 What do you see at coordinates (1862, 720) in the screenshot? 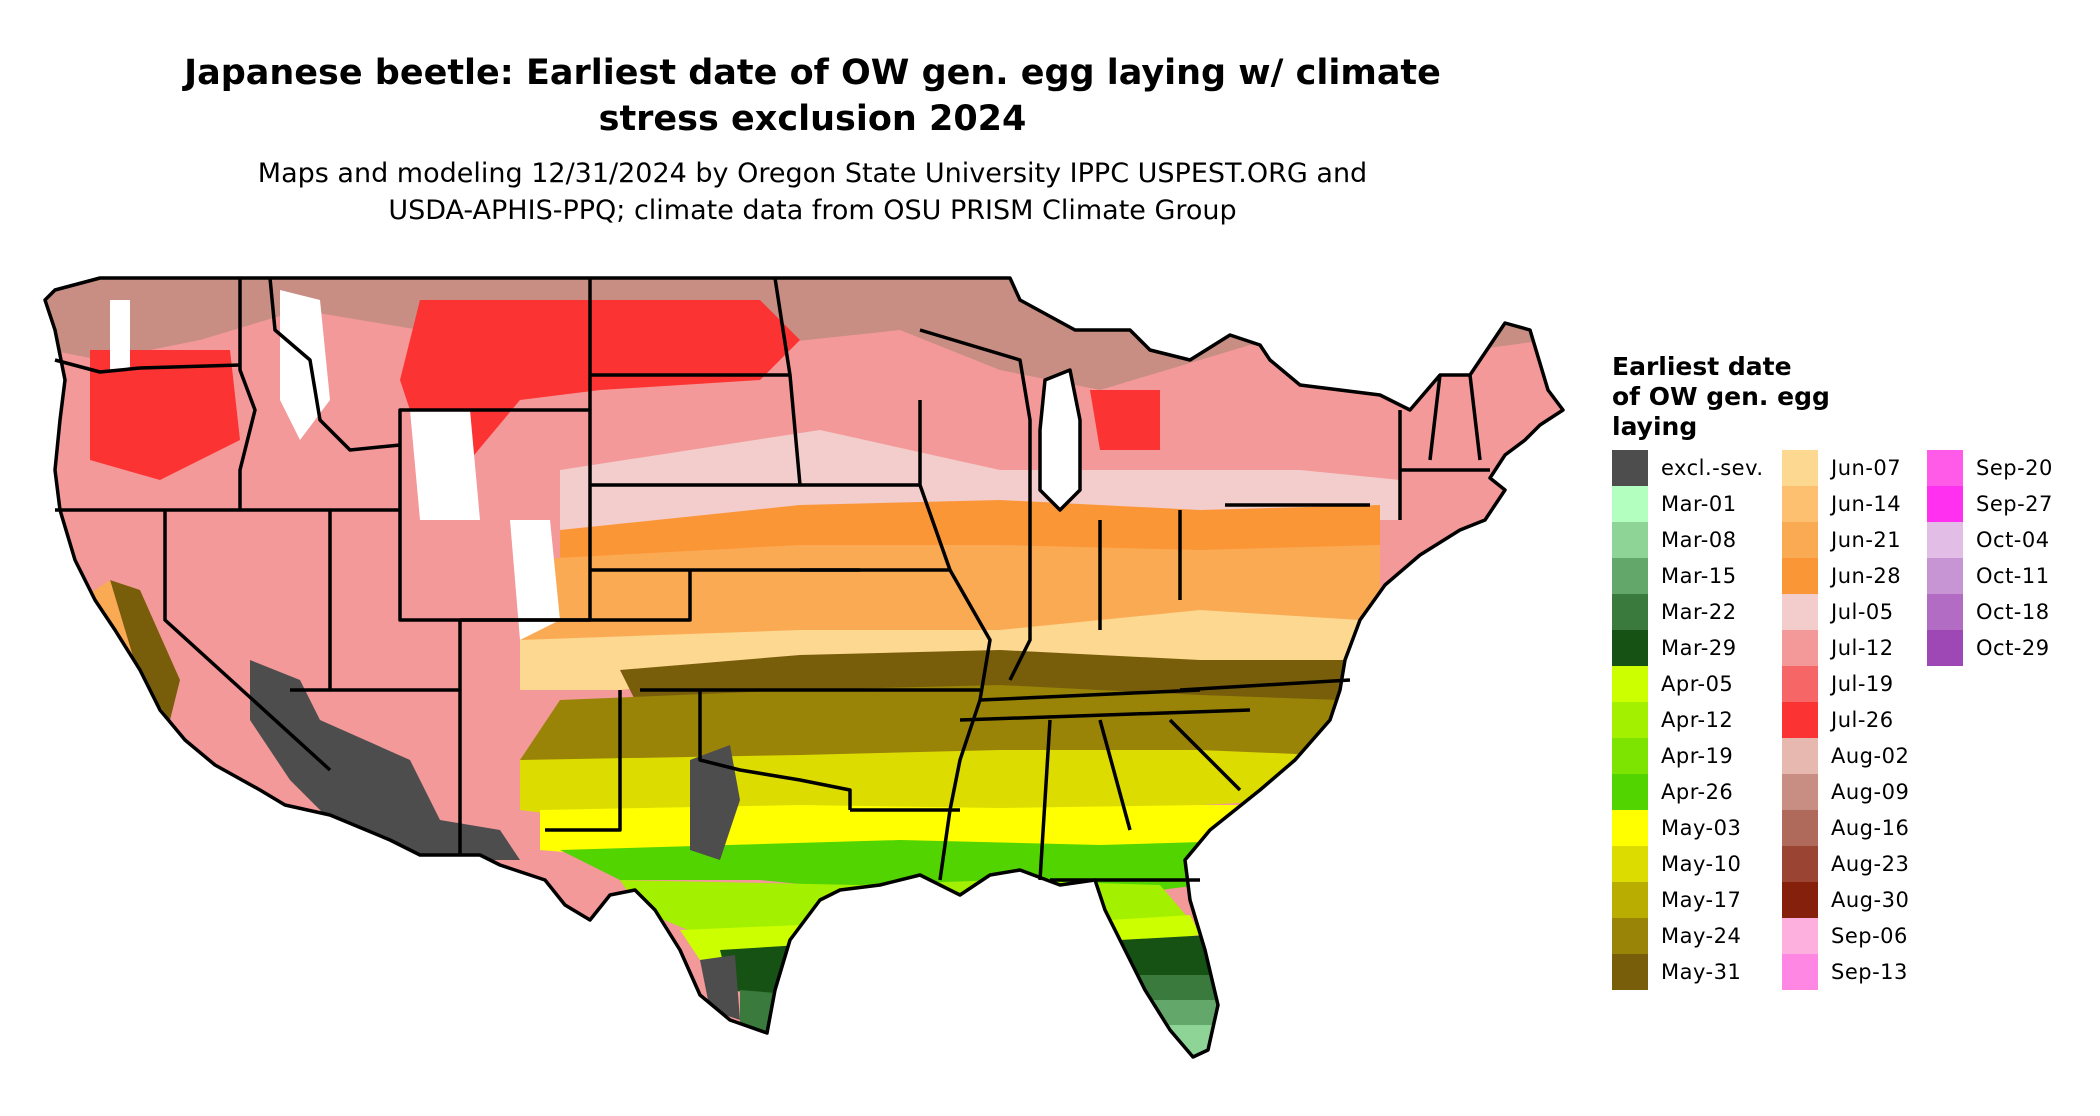
I see `legend-label: Jul-26` at bounding box center [1862, 720].